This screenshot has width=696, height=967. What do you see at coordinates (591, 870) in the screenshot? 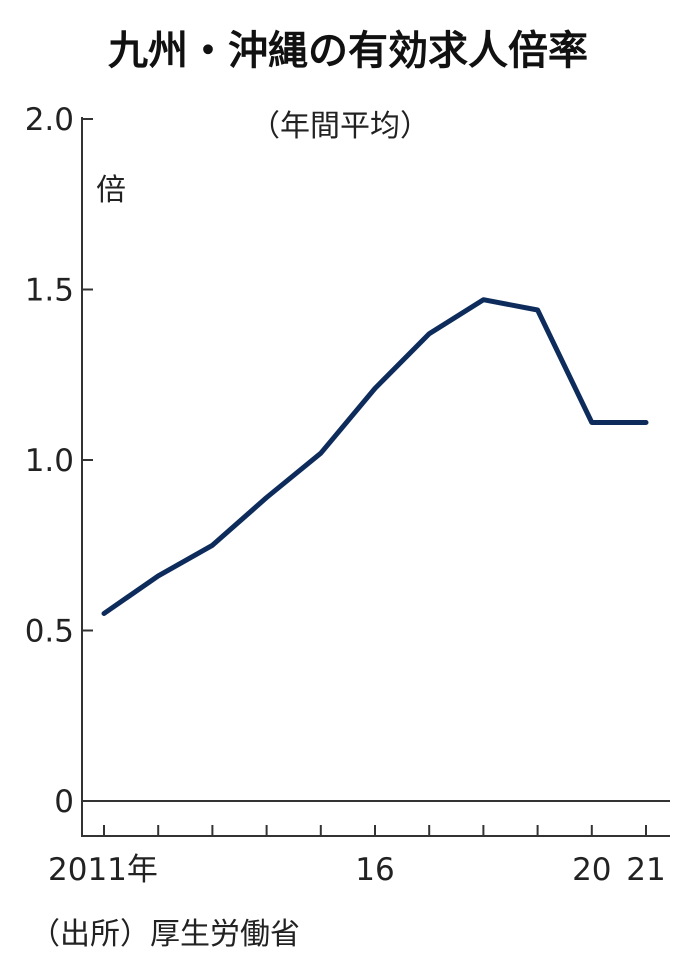
I see `x-tick-label: 20` at bounding box center [591, 870].